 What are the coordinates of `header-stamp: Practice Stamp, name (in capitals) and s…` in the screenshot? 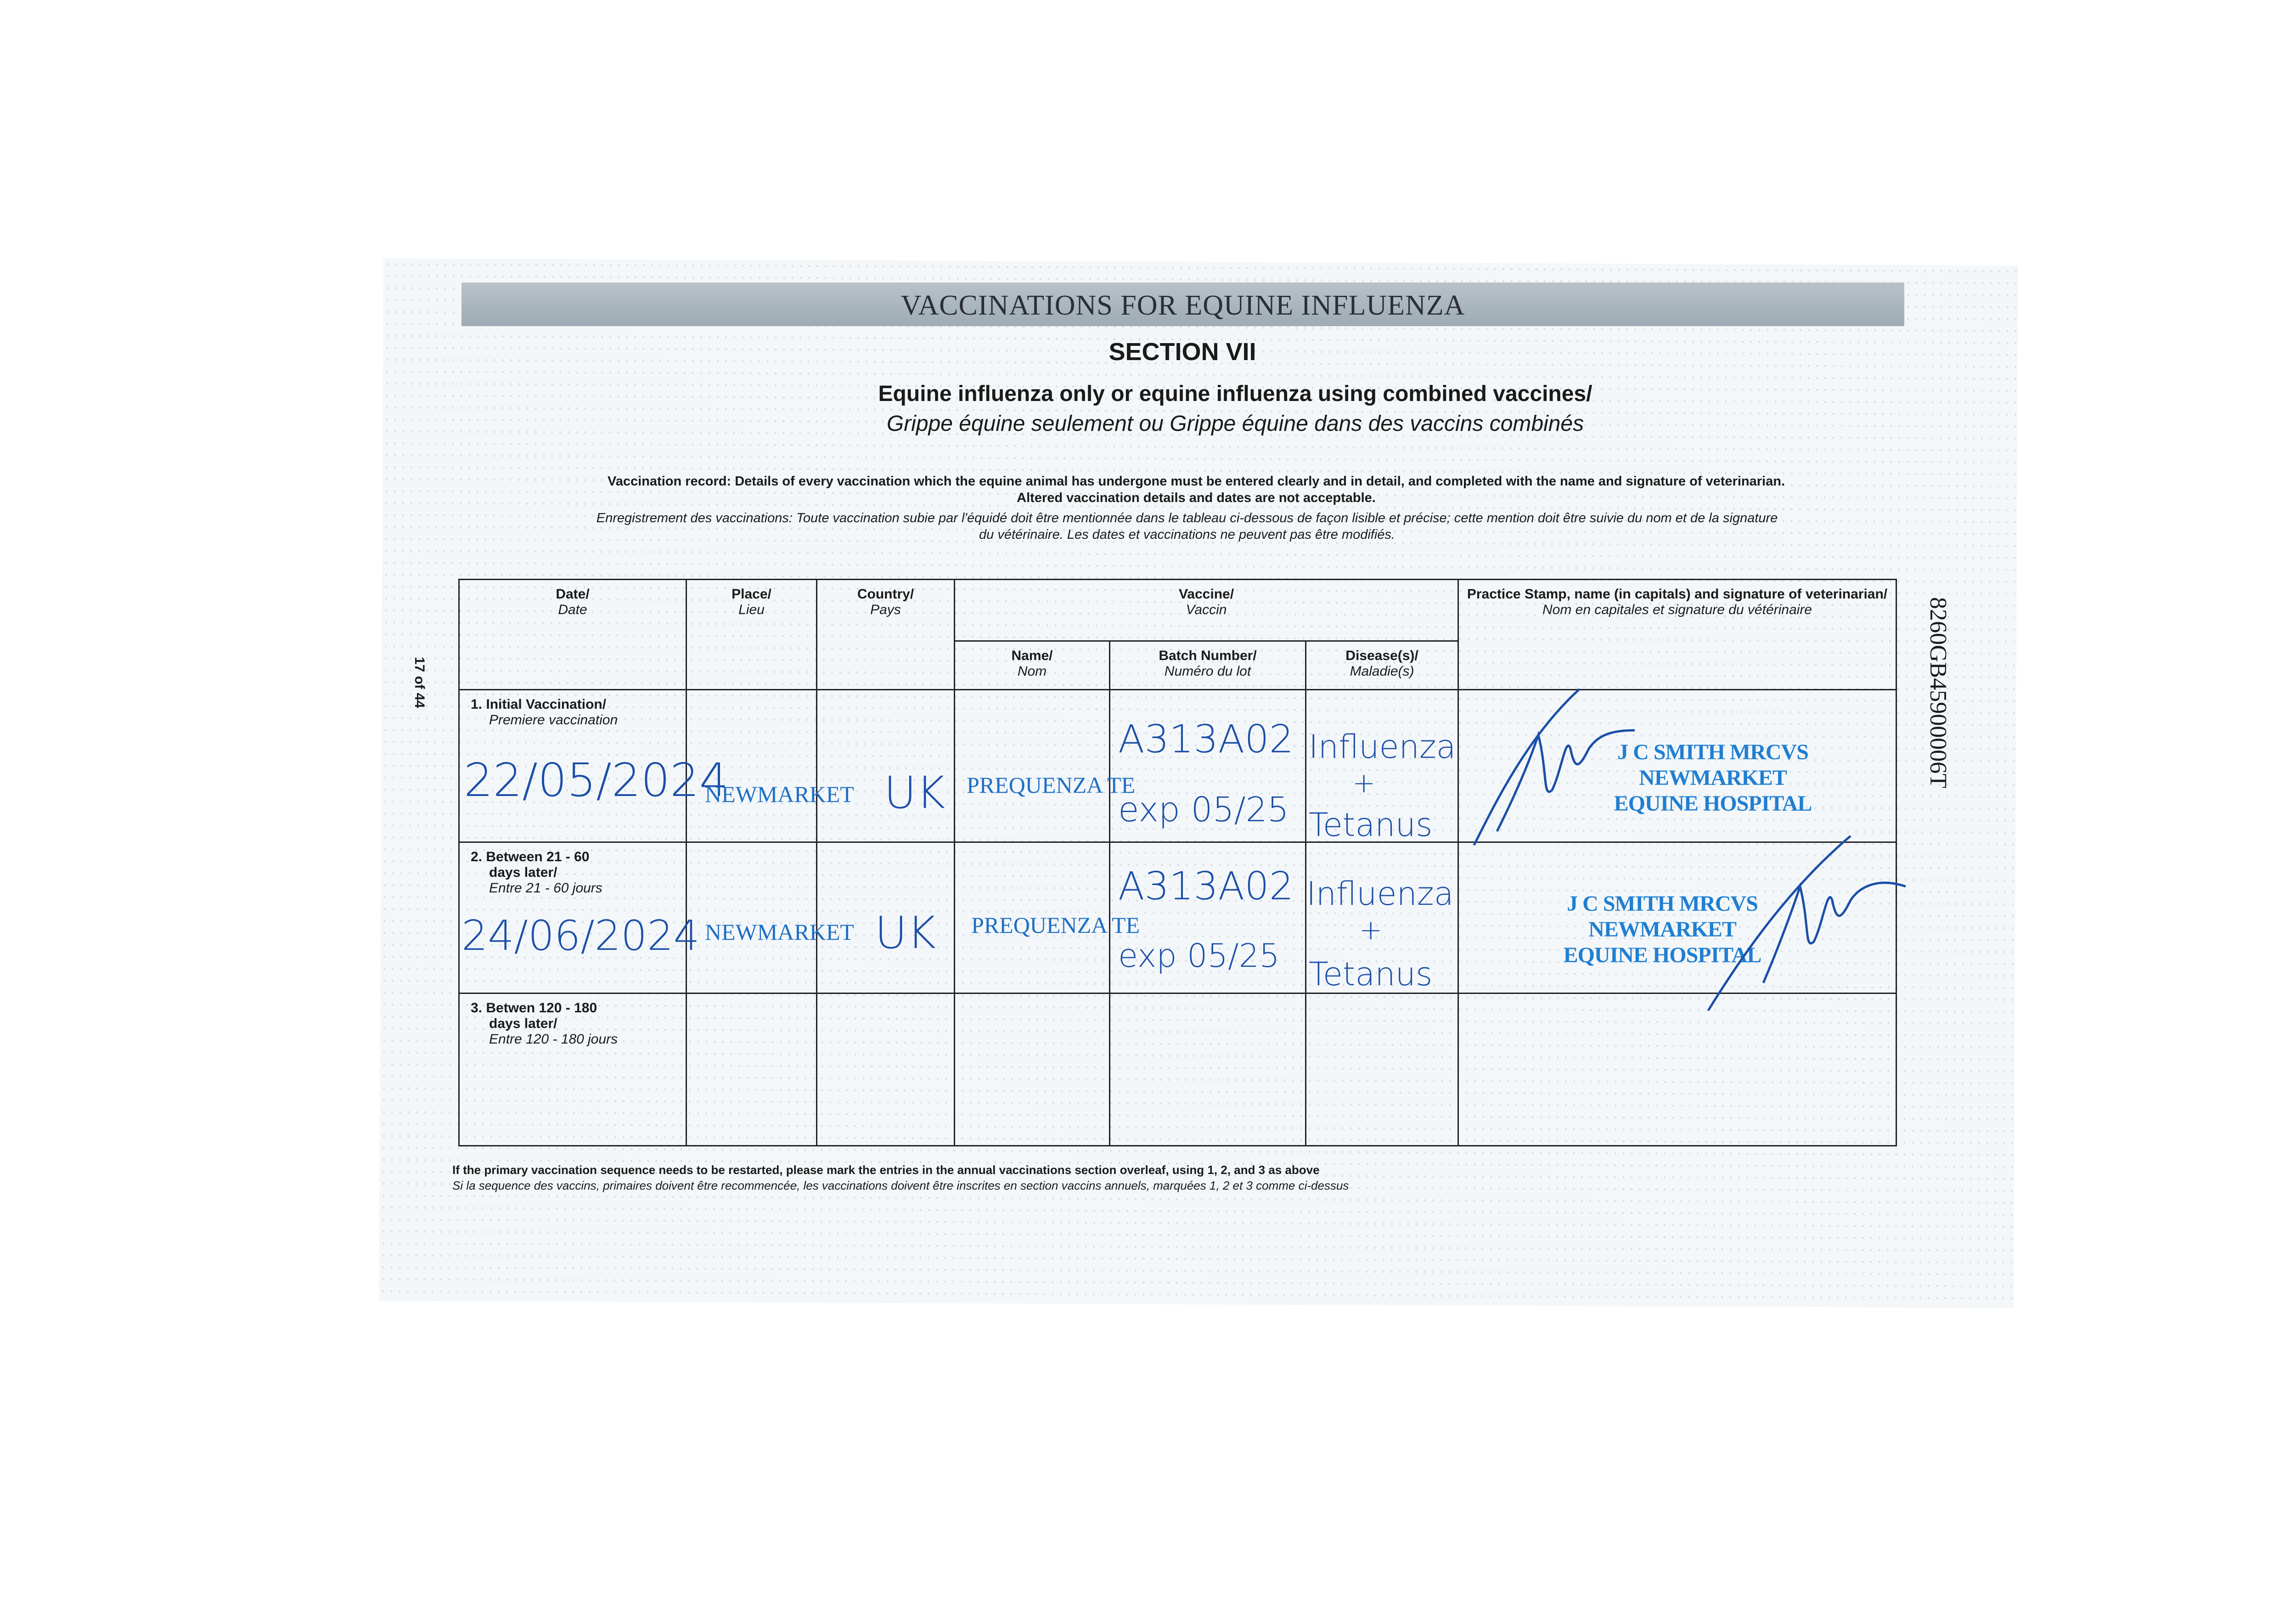 It's located at (1677, 635).